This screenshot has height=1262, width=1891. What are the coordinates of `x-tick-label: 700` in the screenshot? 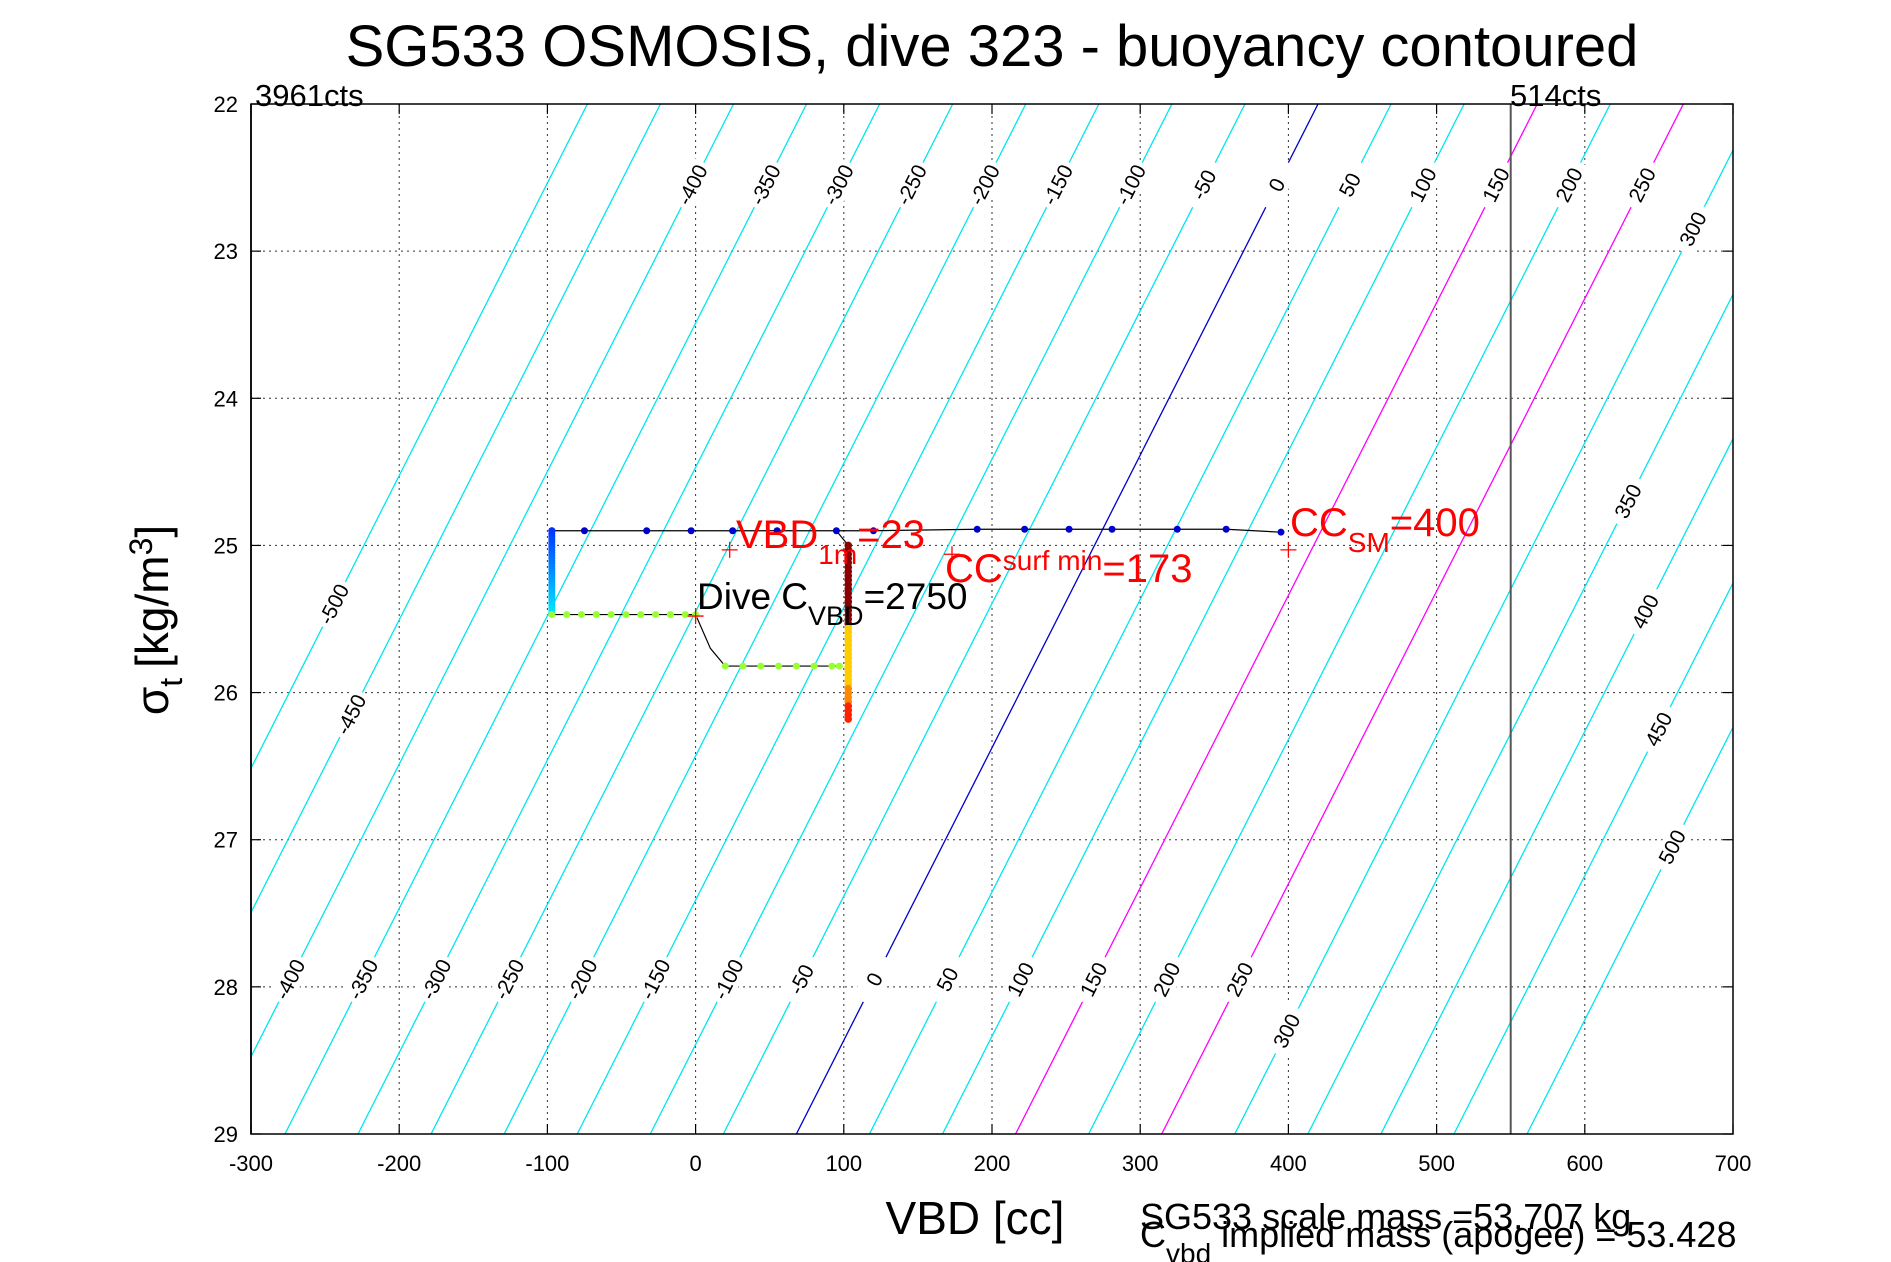 It's located at (1733, 1163).